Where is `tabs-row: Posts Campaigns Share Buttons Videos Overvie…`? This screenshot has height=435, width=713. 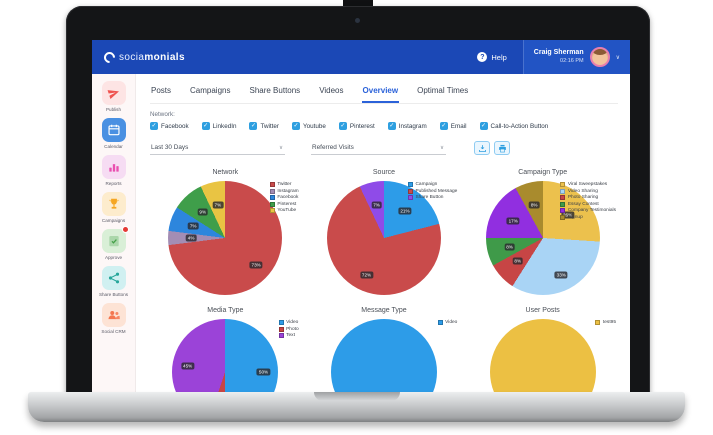 tabs-row: Posts Campaigns Share Buttons Videos Overvie… is located at coordinates (384, 93).